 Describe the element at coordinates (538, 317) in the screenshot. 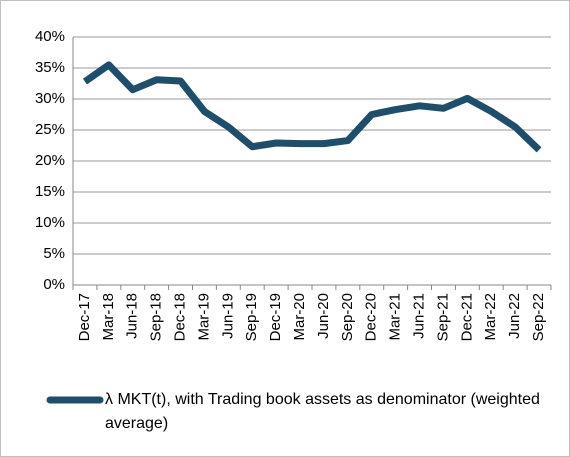

I see `x-tick-label: Sep-22` at that location.